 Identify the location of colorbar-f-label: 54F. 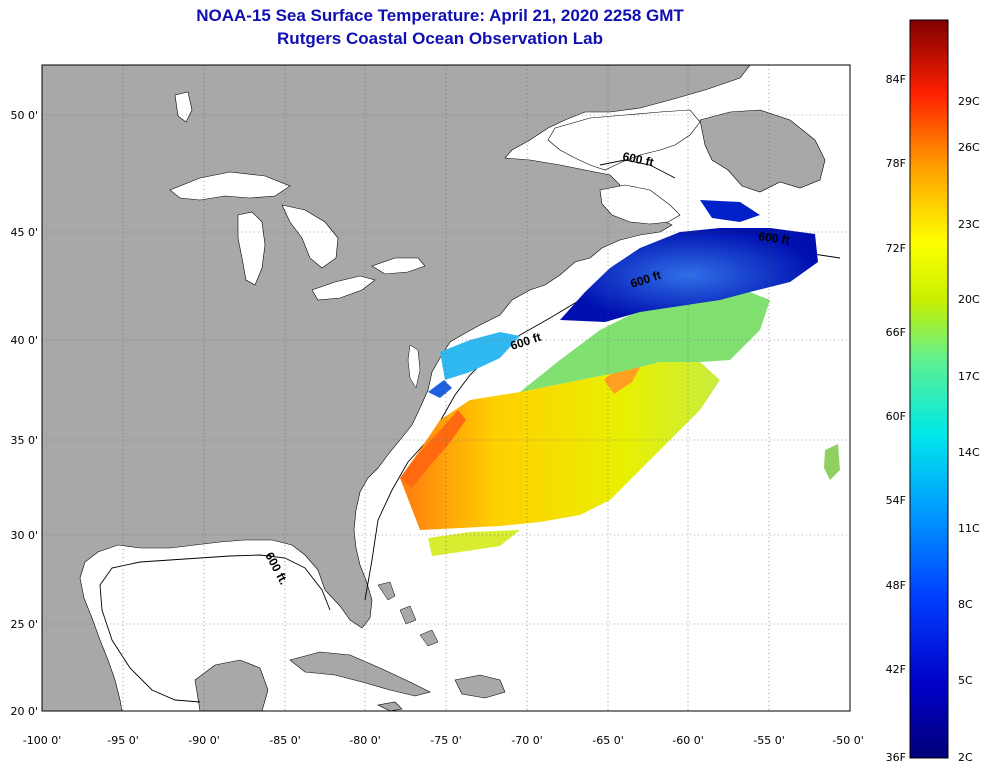
(896, 500).